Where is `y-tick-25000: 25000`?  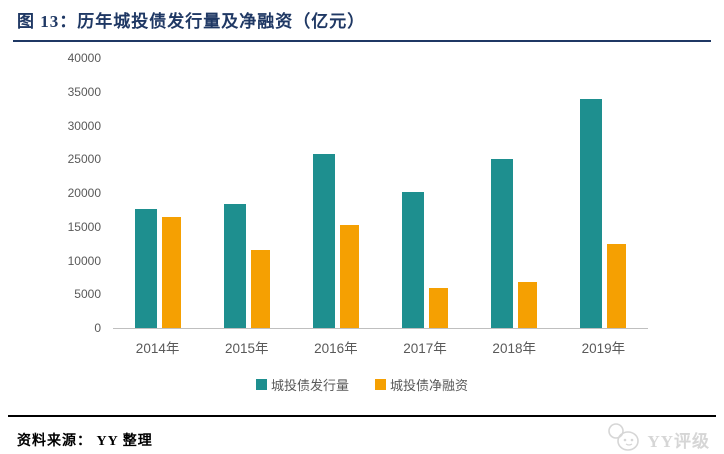 y-tick-25000: 25000 is located at coordinates (84, 159).